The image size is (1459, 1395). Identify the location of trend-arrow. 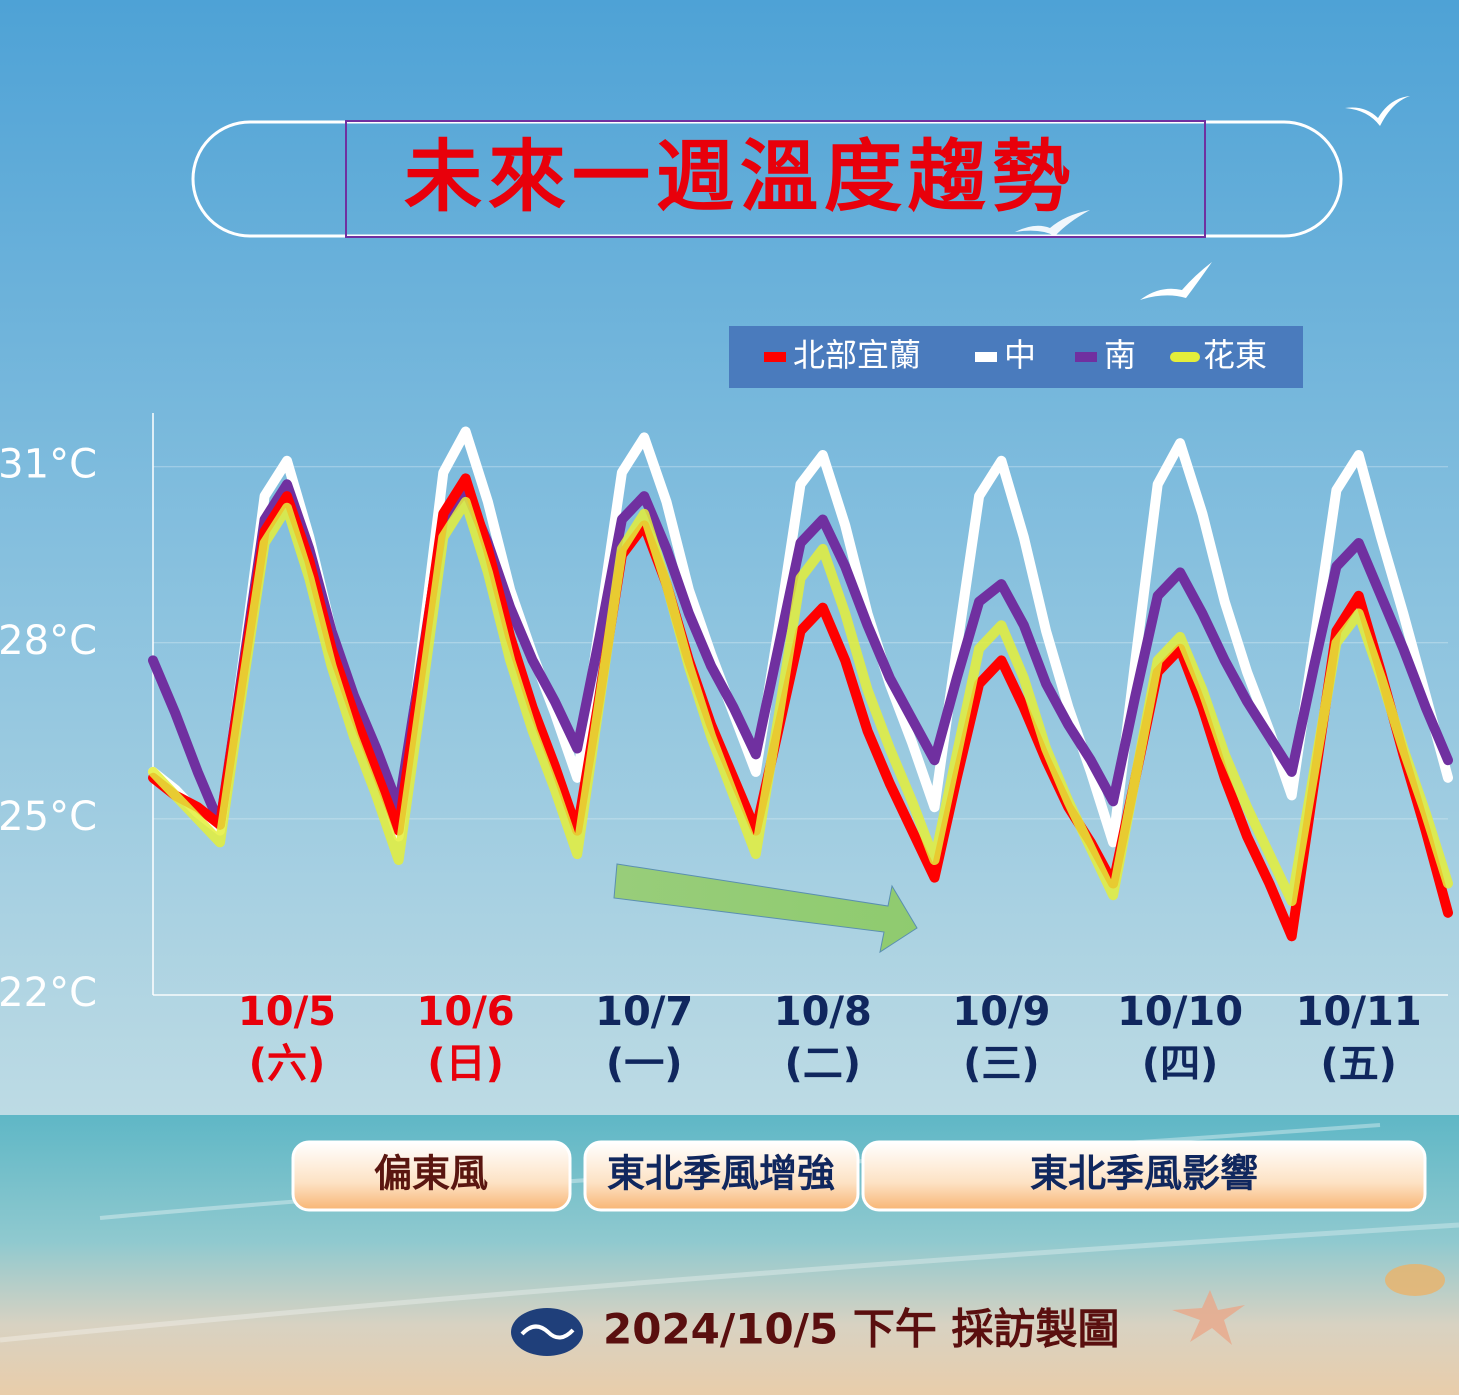
(765, 908).